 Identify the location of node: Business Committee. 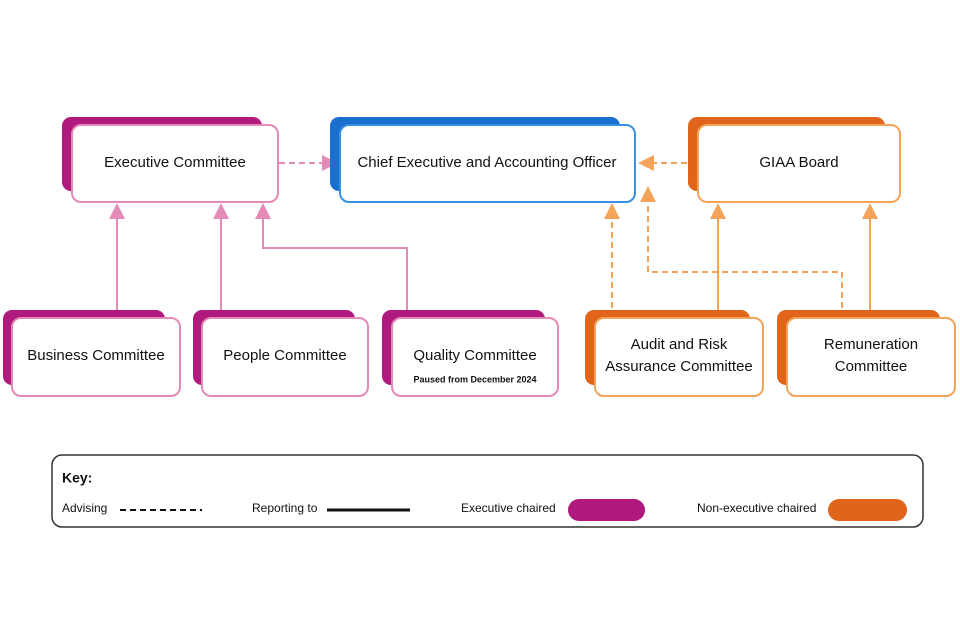
(92, 353).